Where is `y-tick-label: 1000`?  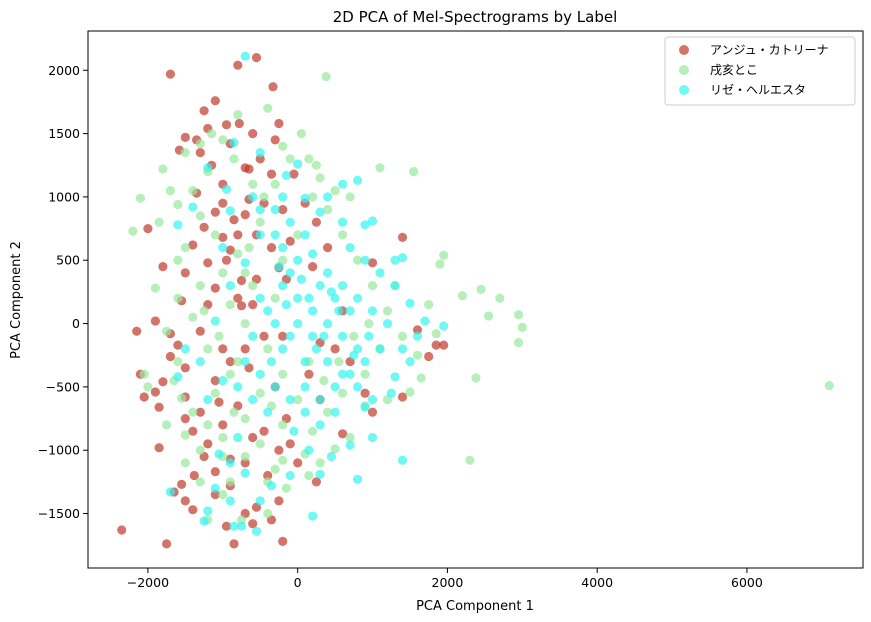
y-tick-label: 1000 is located at coordinates (64, 196).